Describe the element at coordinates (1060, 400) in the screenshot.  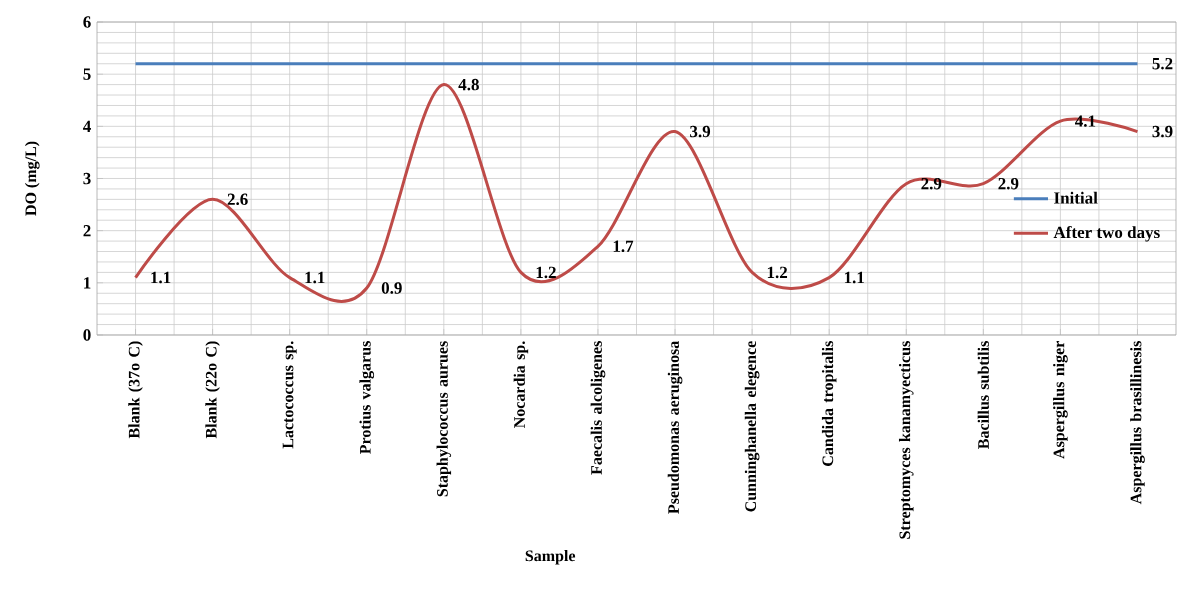
I see `x-tick-label: Aspergillus niger` at that location.